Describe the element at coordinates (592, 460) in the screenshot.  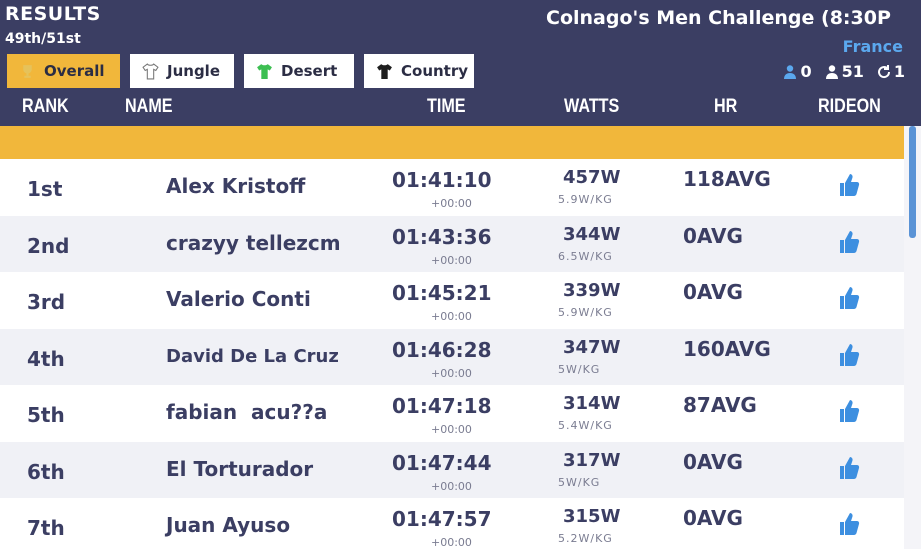
I see `watts-cell: 317W` at that location.